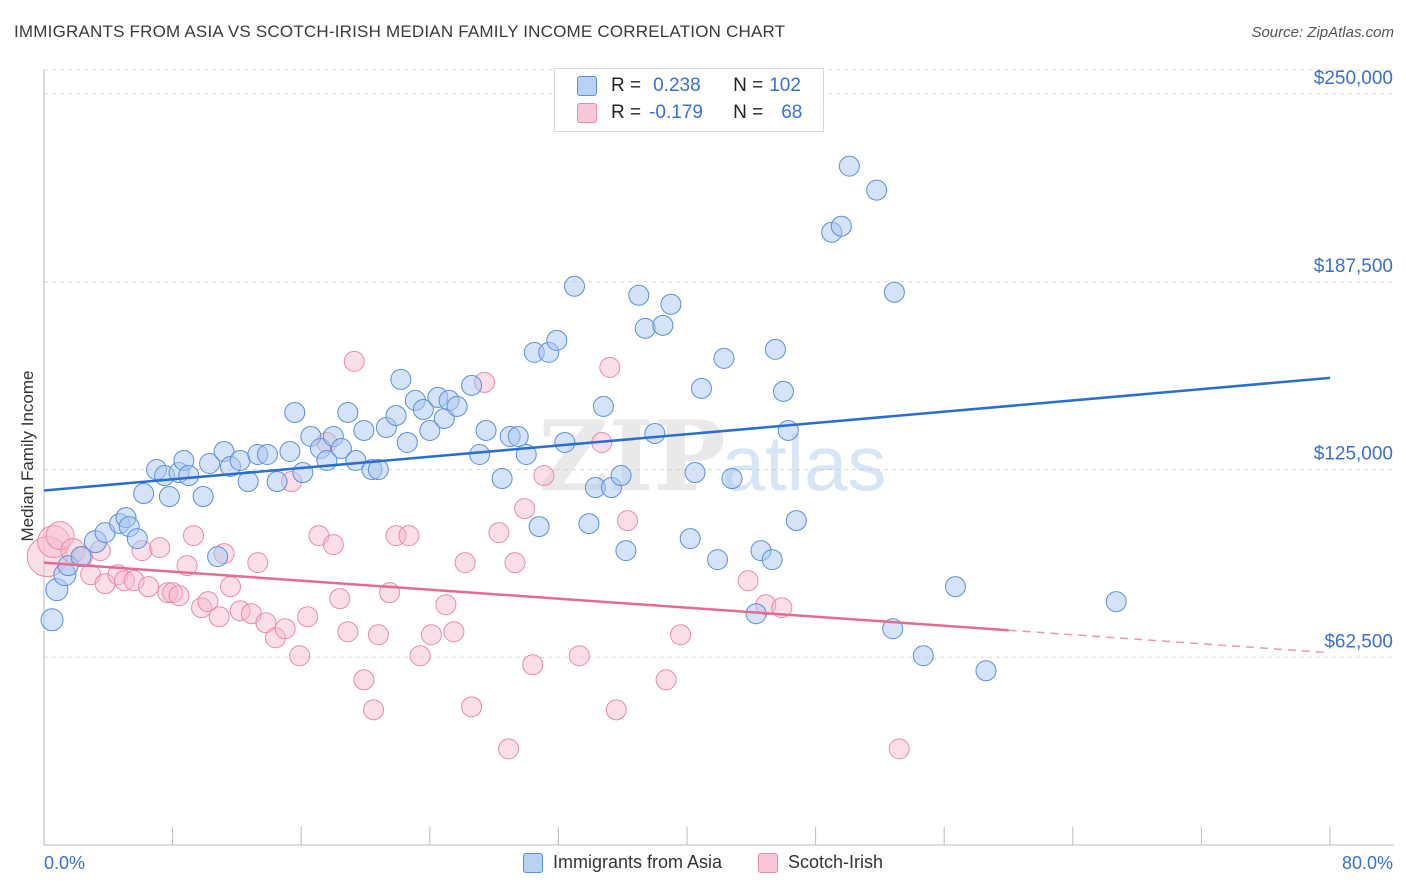  Describe the element at coordinates (526, 596) in the screenshot. I see `scotch-irish-trend-line` at that location.